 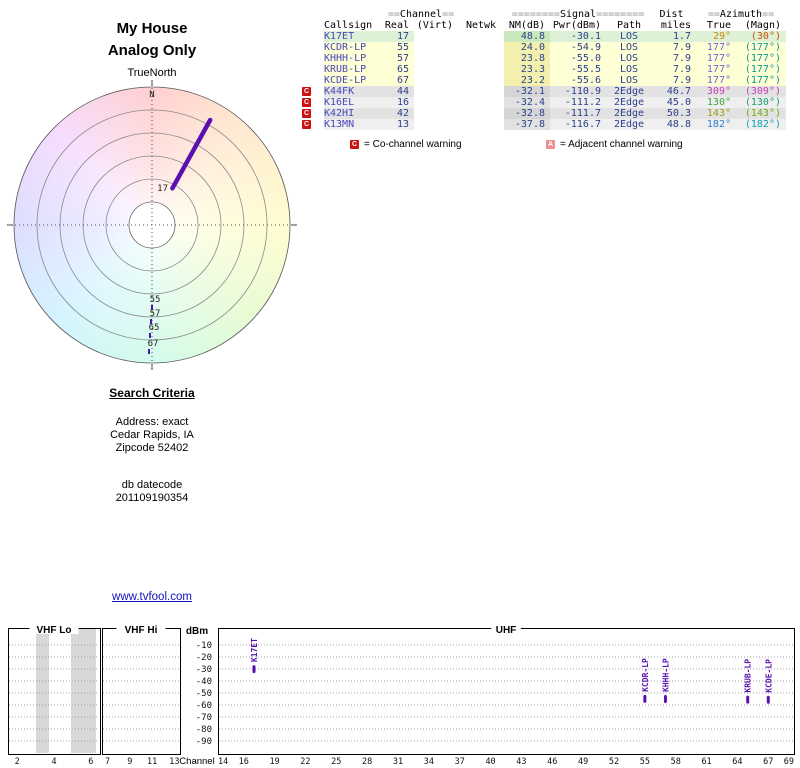 What do you see at coordinates (254, 669) in the screenshot?
I see `marker-k17et` at bounding box center [254, 669].